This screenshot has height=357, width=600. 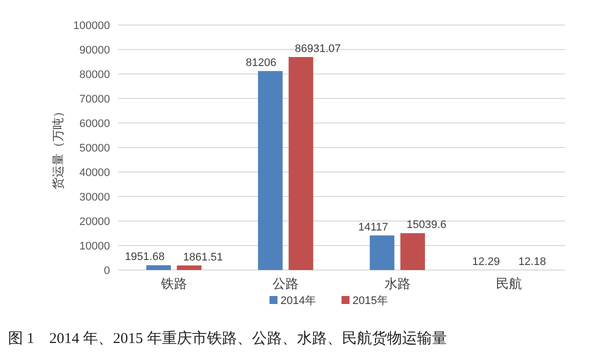 I want to click on caption: 图 1 2014 年、2015 年重庆市铁路、公路、水路、民航货物运输量, so click(x=227, y=338).